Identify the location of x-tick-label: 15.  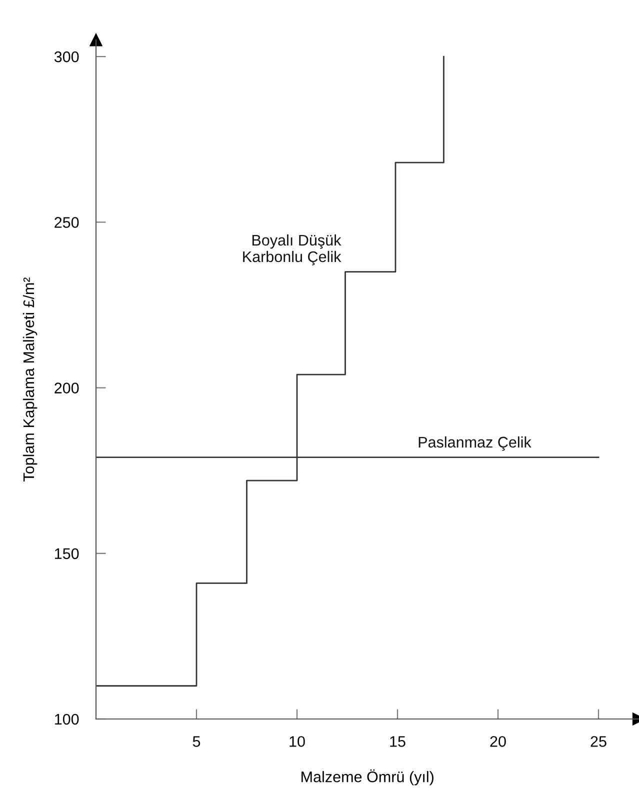
(398, 741).